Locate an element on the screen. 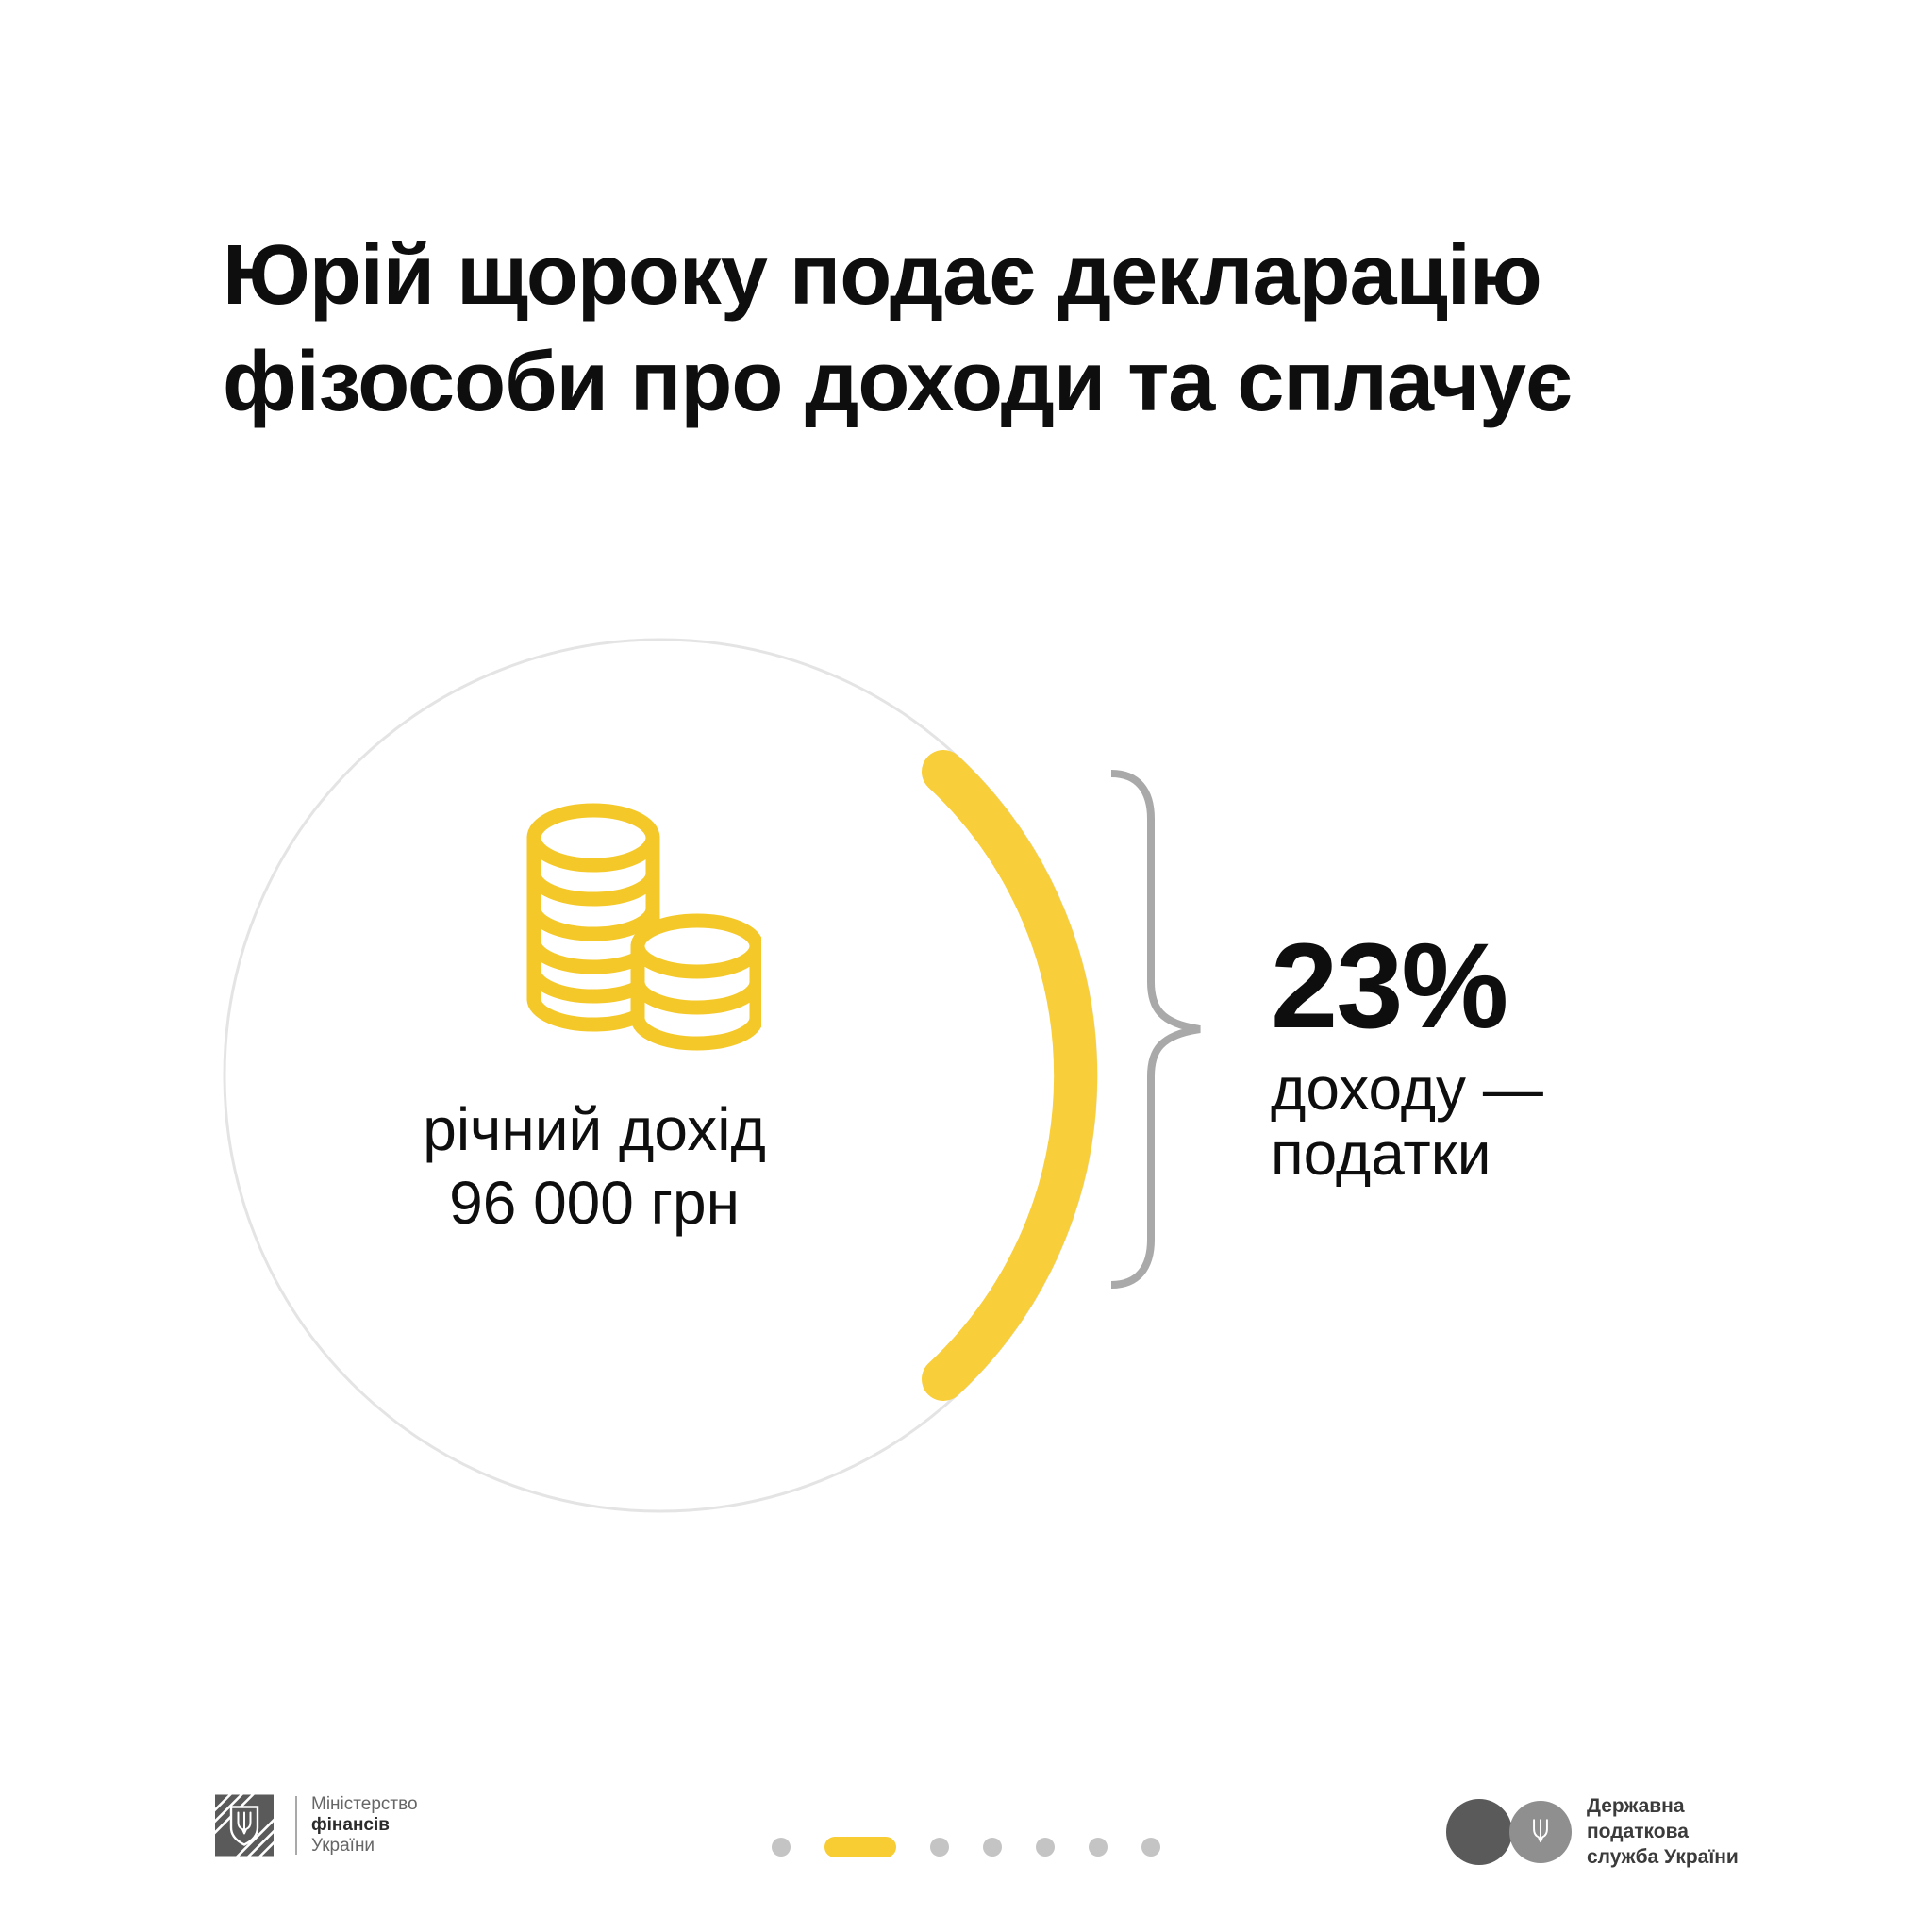 The image size is (1932, 1932). title-line-2: фізособи про доходи та сплачує is located at coordinates (898, 383).